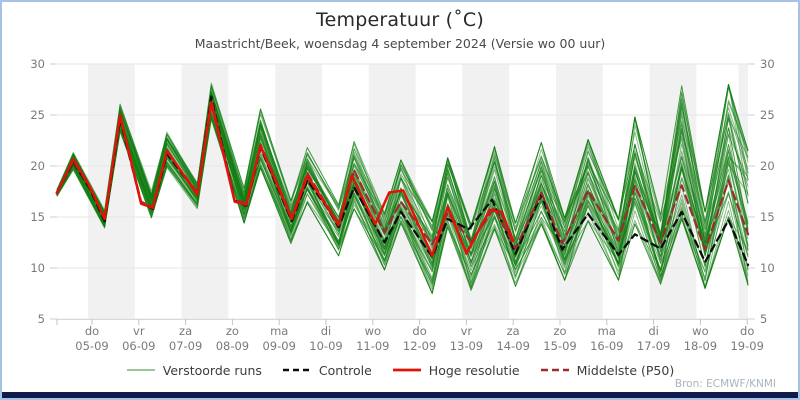 This screenshot has width=800, height=400. What do you see at coordinates (653, 346) in the screenshot?
I see `x-axis-date-label: 17-09` at bounding box center [653, 346].